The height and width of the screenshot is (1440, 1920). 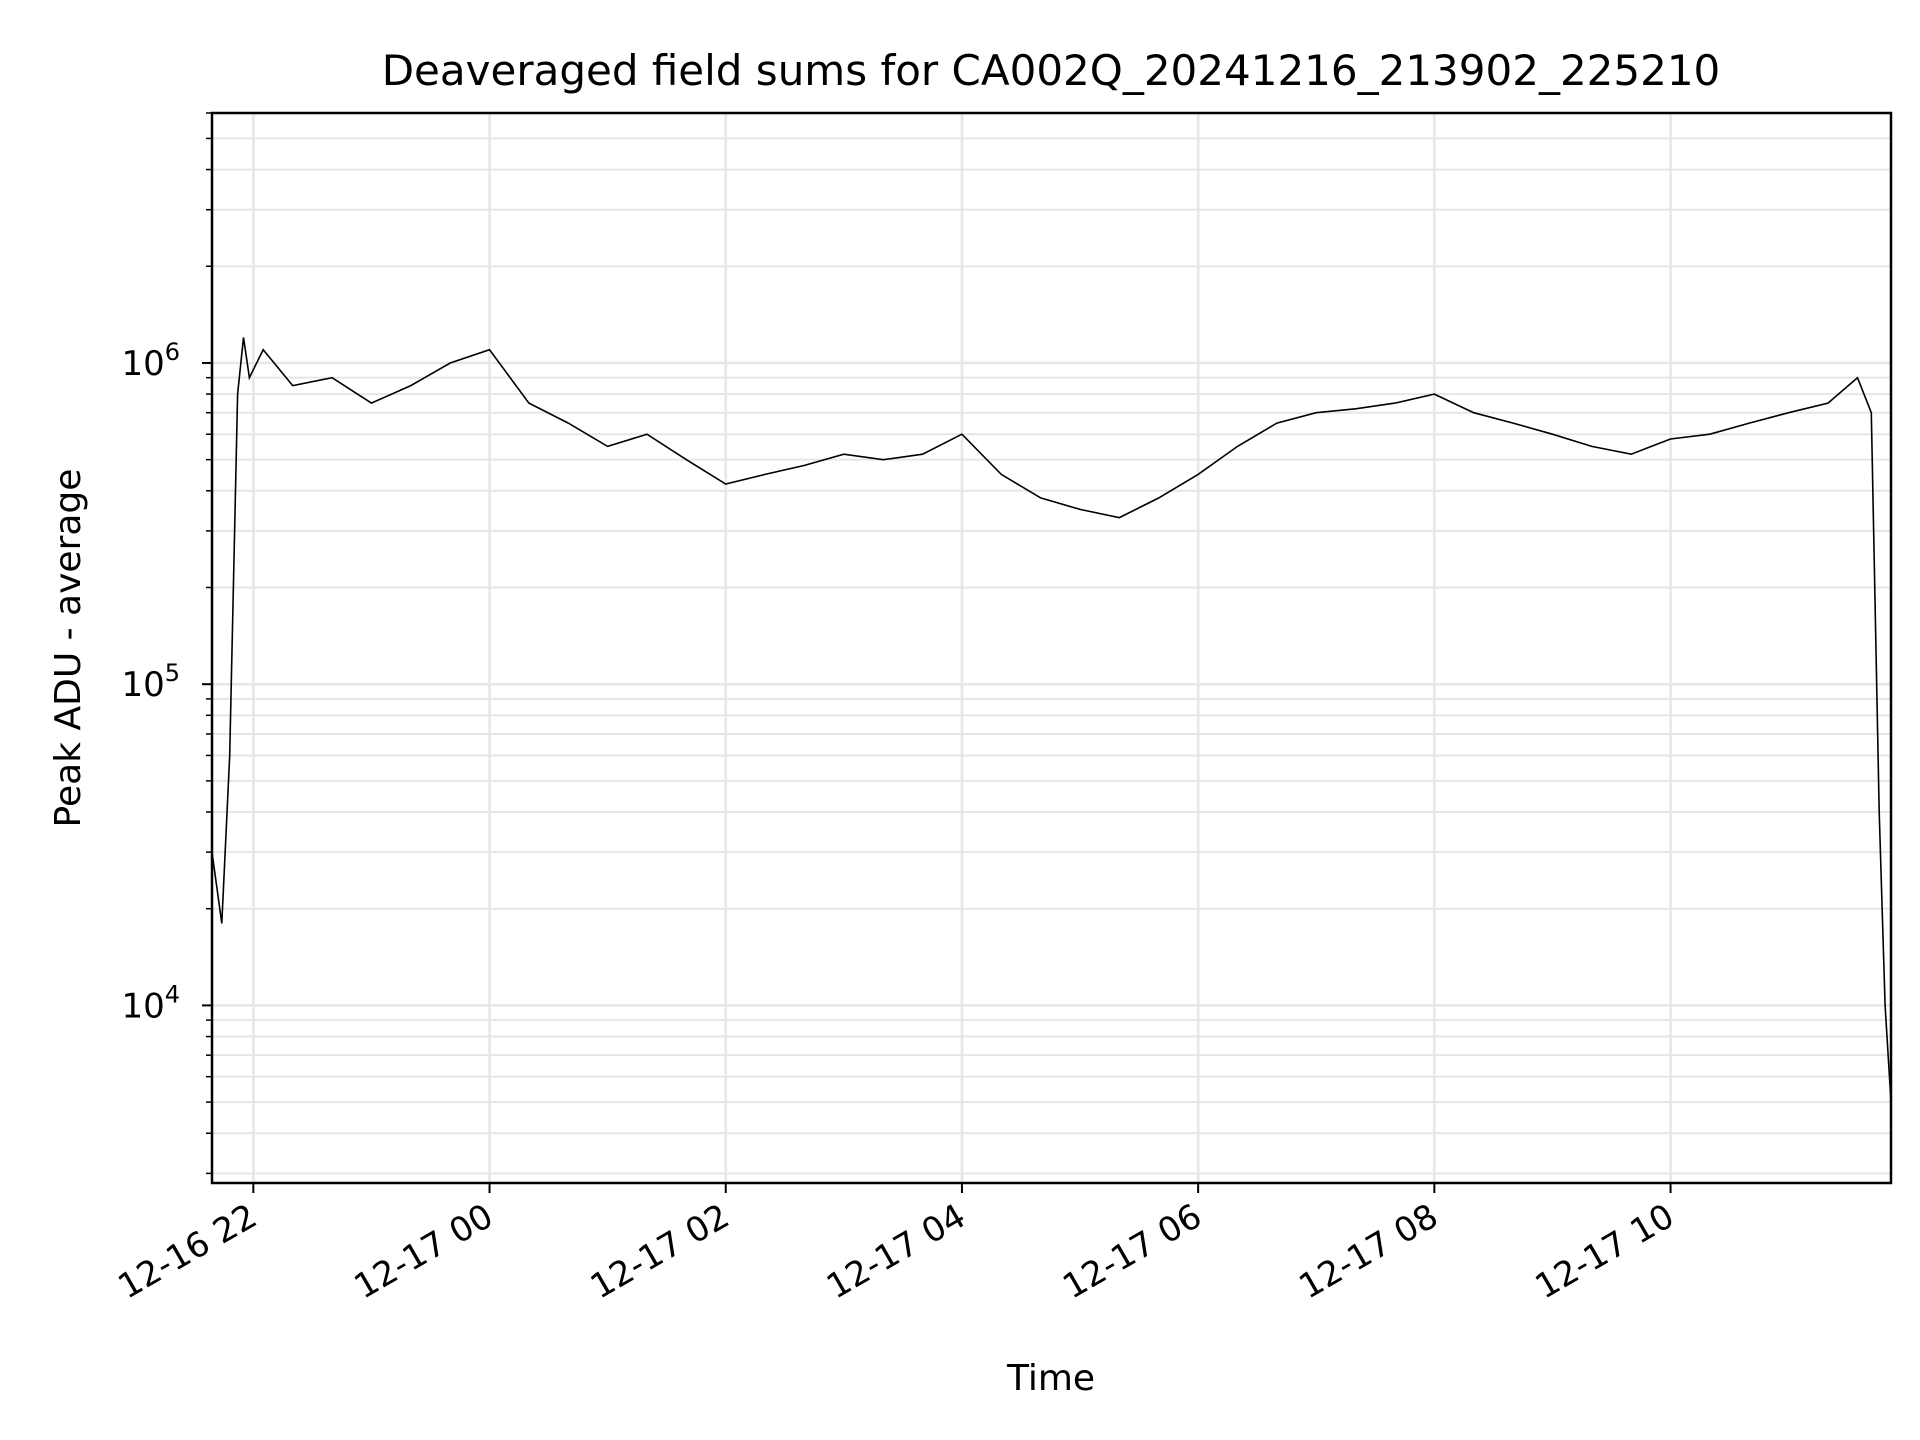 I want to click on y-tick-label: 10⁵, so click(x=150, y=682).